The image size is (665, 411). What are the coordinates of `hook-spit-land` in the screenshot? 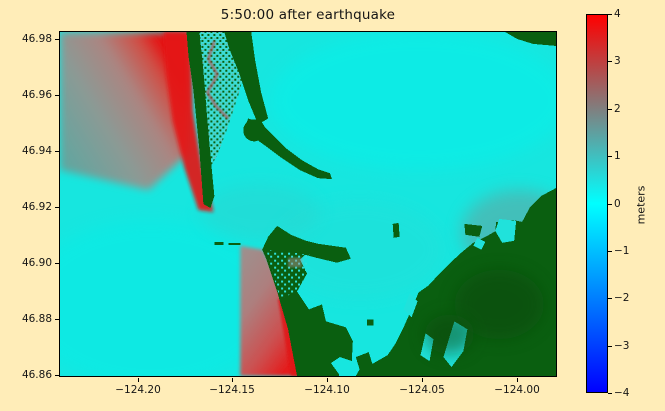 It's located at (288, 149).